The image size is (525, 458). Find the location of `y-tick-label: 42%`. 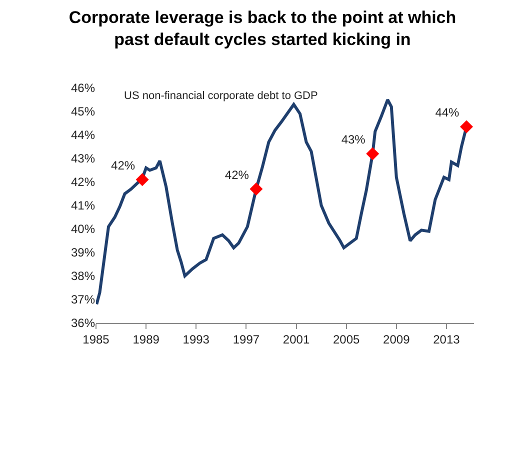

y-tick-label: 42% is located at coordinates (83, 182).